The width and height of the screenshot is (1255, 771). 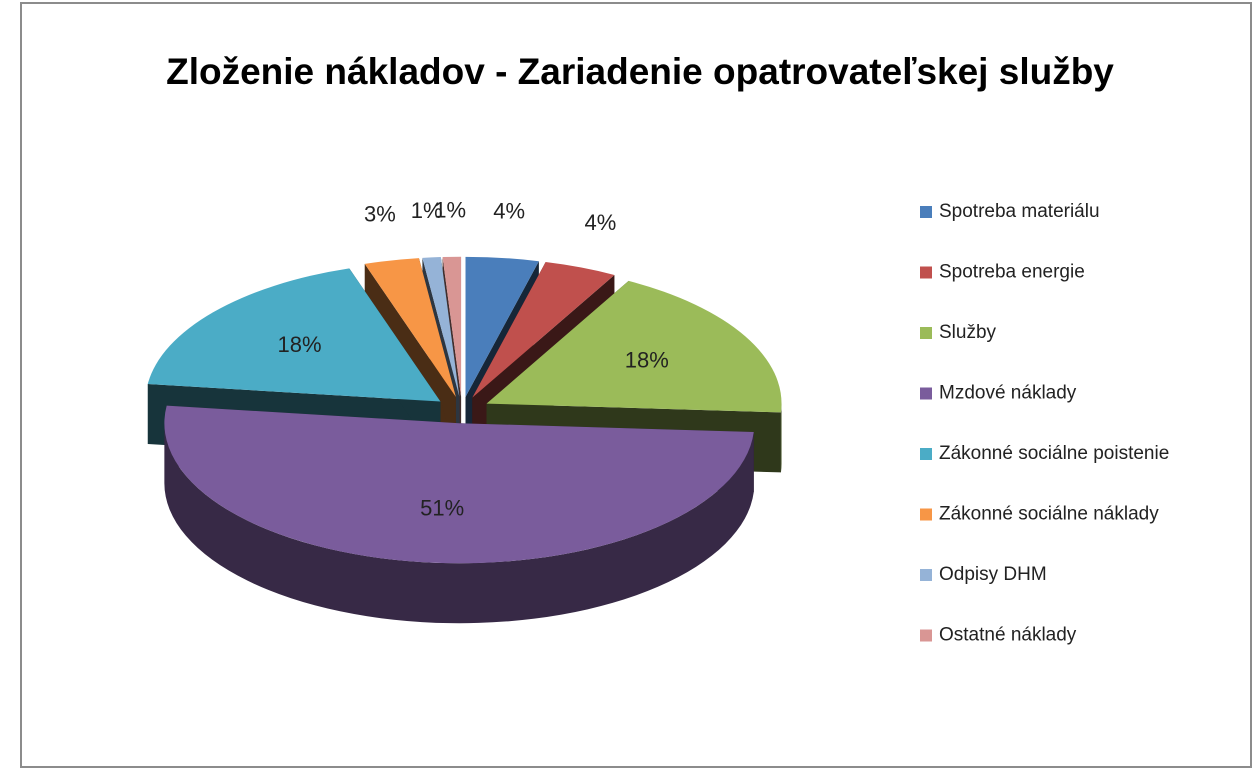 I want to click on legend-label: Zákonné sociálne poistenie, so click(x=1054, y=453).